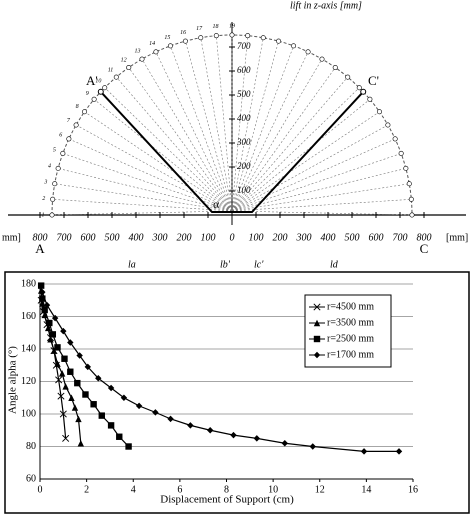 This screenshot has width=474, height=521. What do you see at coordinates (216, 204) in the screenshot?
I see `angle-label: α` at bounding box center [216, 204].